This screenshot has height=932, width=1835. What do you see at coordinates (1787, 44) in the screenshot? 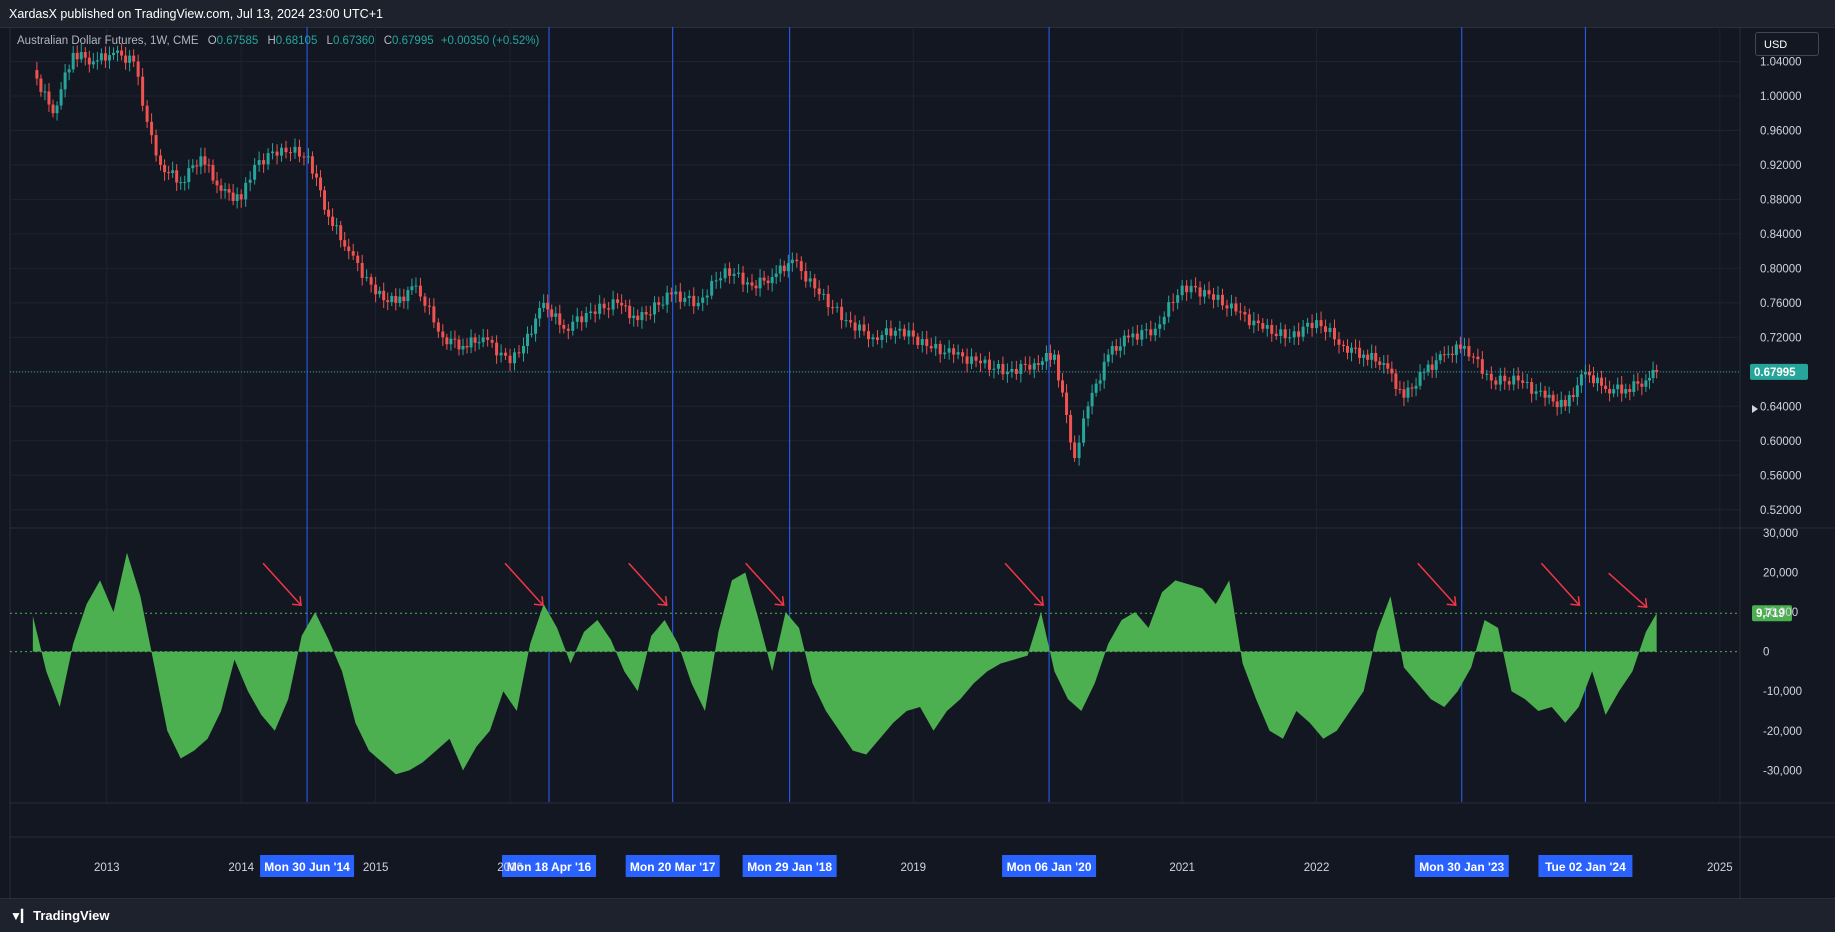
I see `currency-button: USD` at bounding box center [1787, 44].